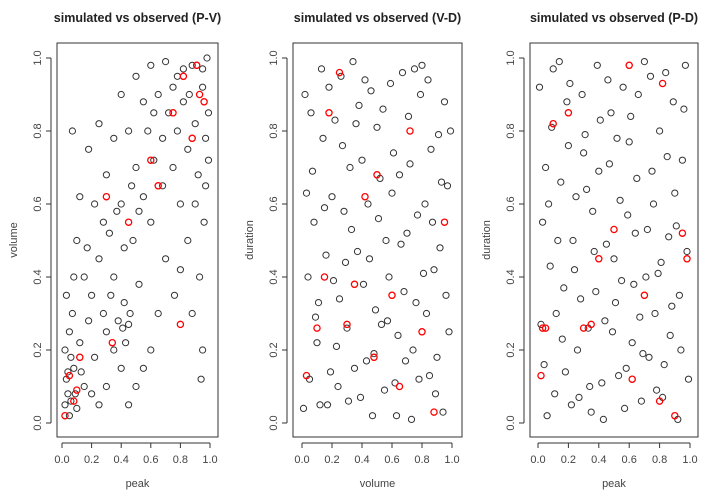 Image resolution: width=711 pixels, height=497 pixels. Describe the element at coordinates (361, 460) in the screenshot. I see `x-tick-label: 0.4` at that location.